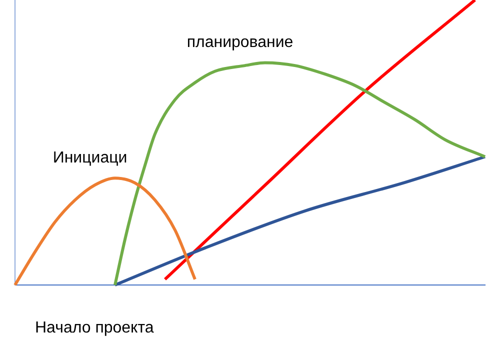 Image resolution: width=486 pixels, height=349 pixels. What do you see at coordinates (94, 327) in the screenshot?
I see `text: Начало проекта` at bounding box center [94, 327].